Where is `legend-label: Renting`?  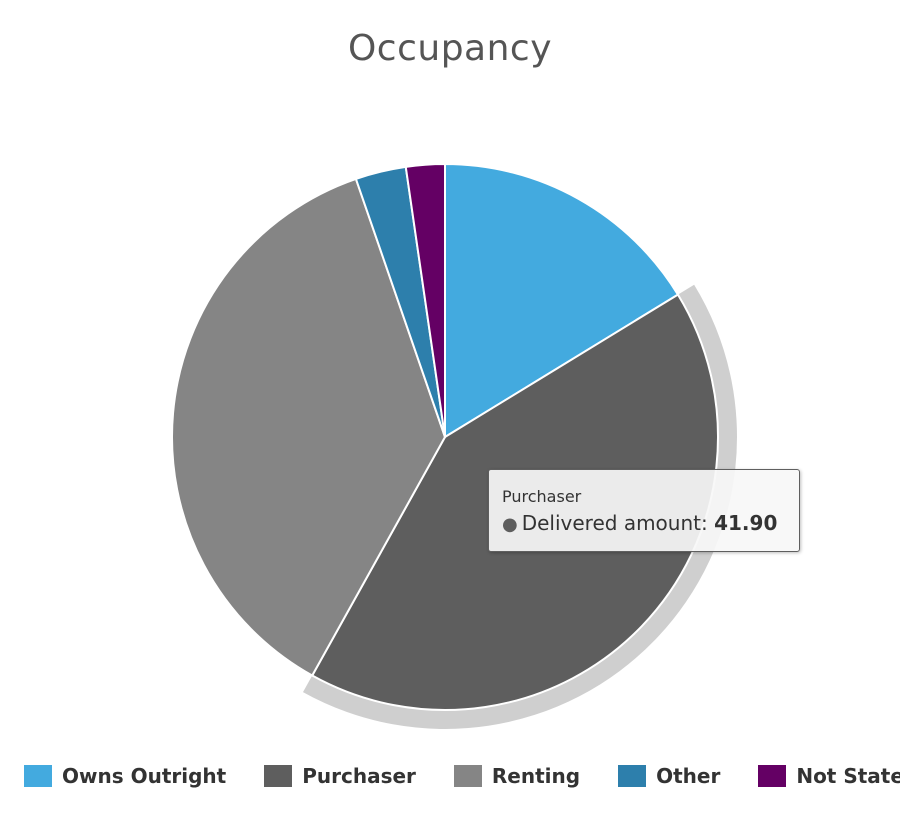
legend-label: Renting is located at coordinates (536, 776).